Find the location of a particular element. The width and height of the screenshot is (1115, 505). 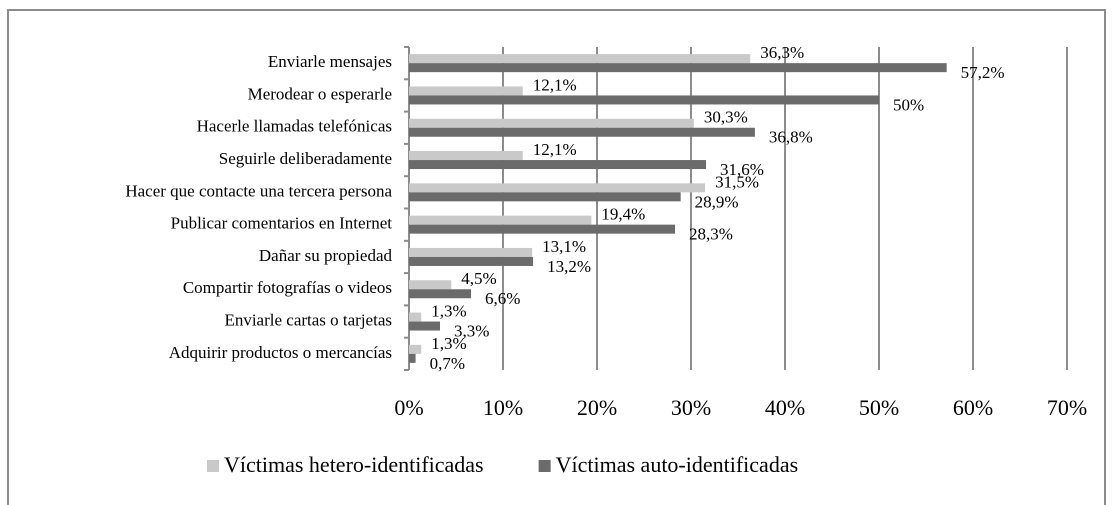

y-tick-label: Enviarle mensajes is located at coordinates (330, 61).